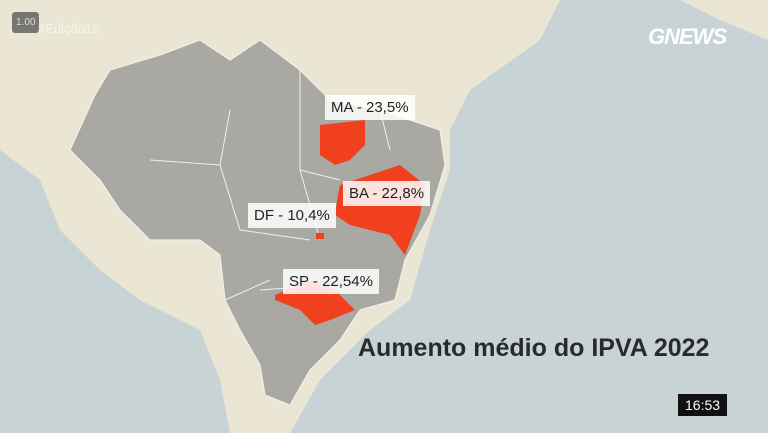 The height and width of the screenshot is (433, 768). I want to click on clock: 16:53, so click(703, 405).